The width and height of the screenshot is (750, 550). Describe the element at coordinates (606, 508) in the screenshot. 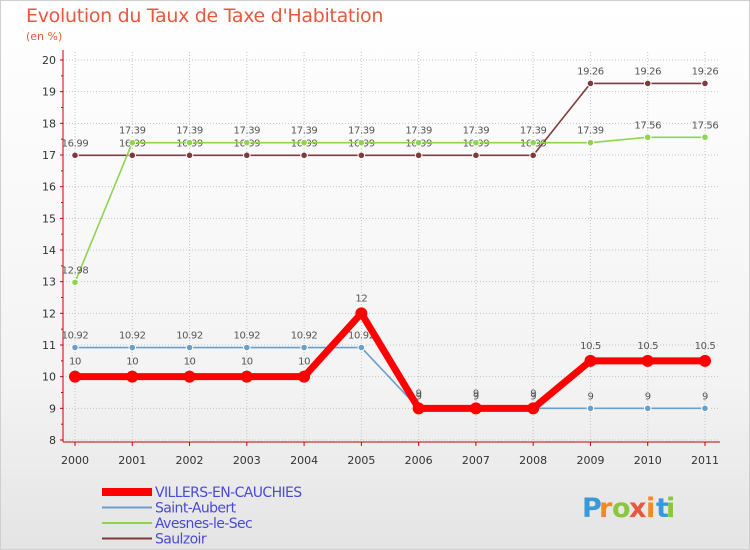

I see `brand-letter: r` at that location.